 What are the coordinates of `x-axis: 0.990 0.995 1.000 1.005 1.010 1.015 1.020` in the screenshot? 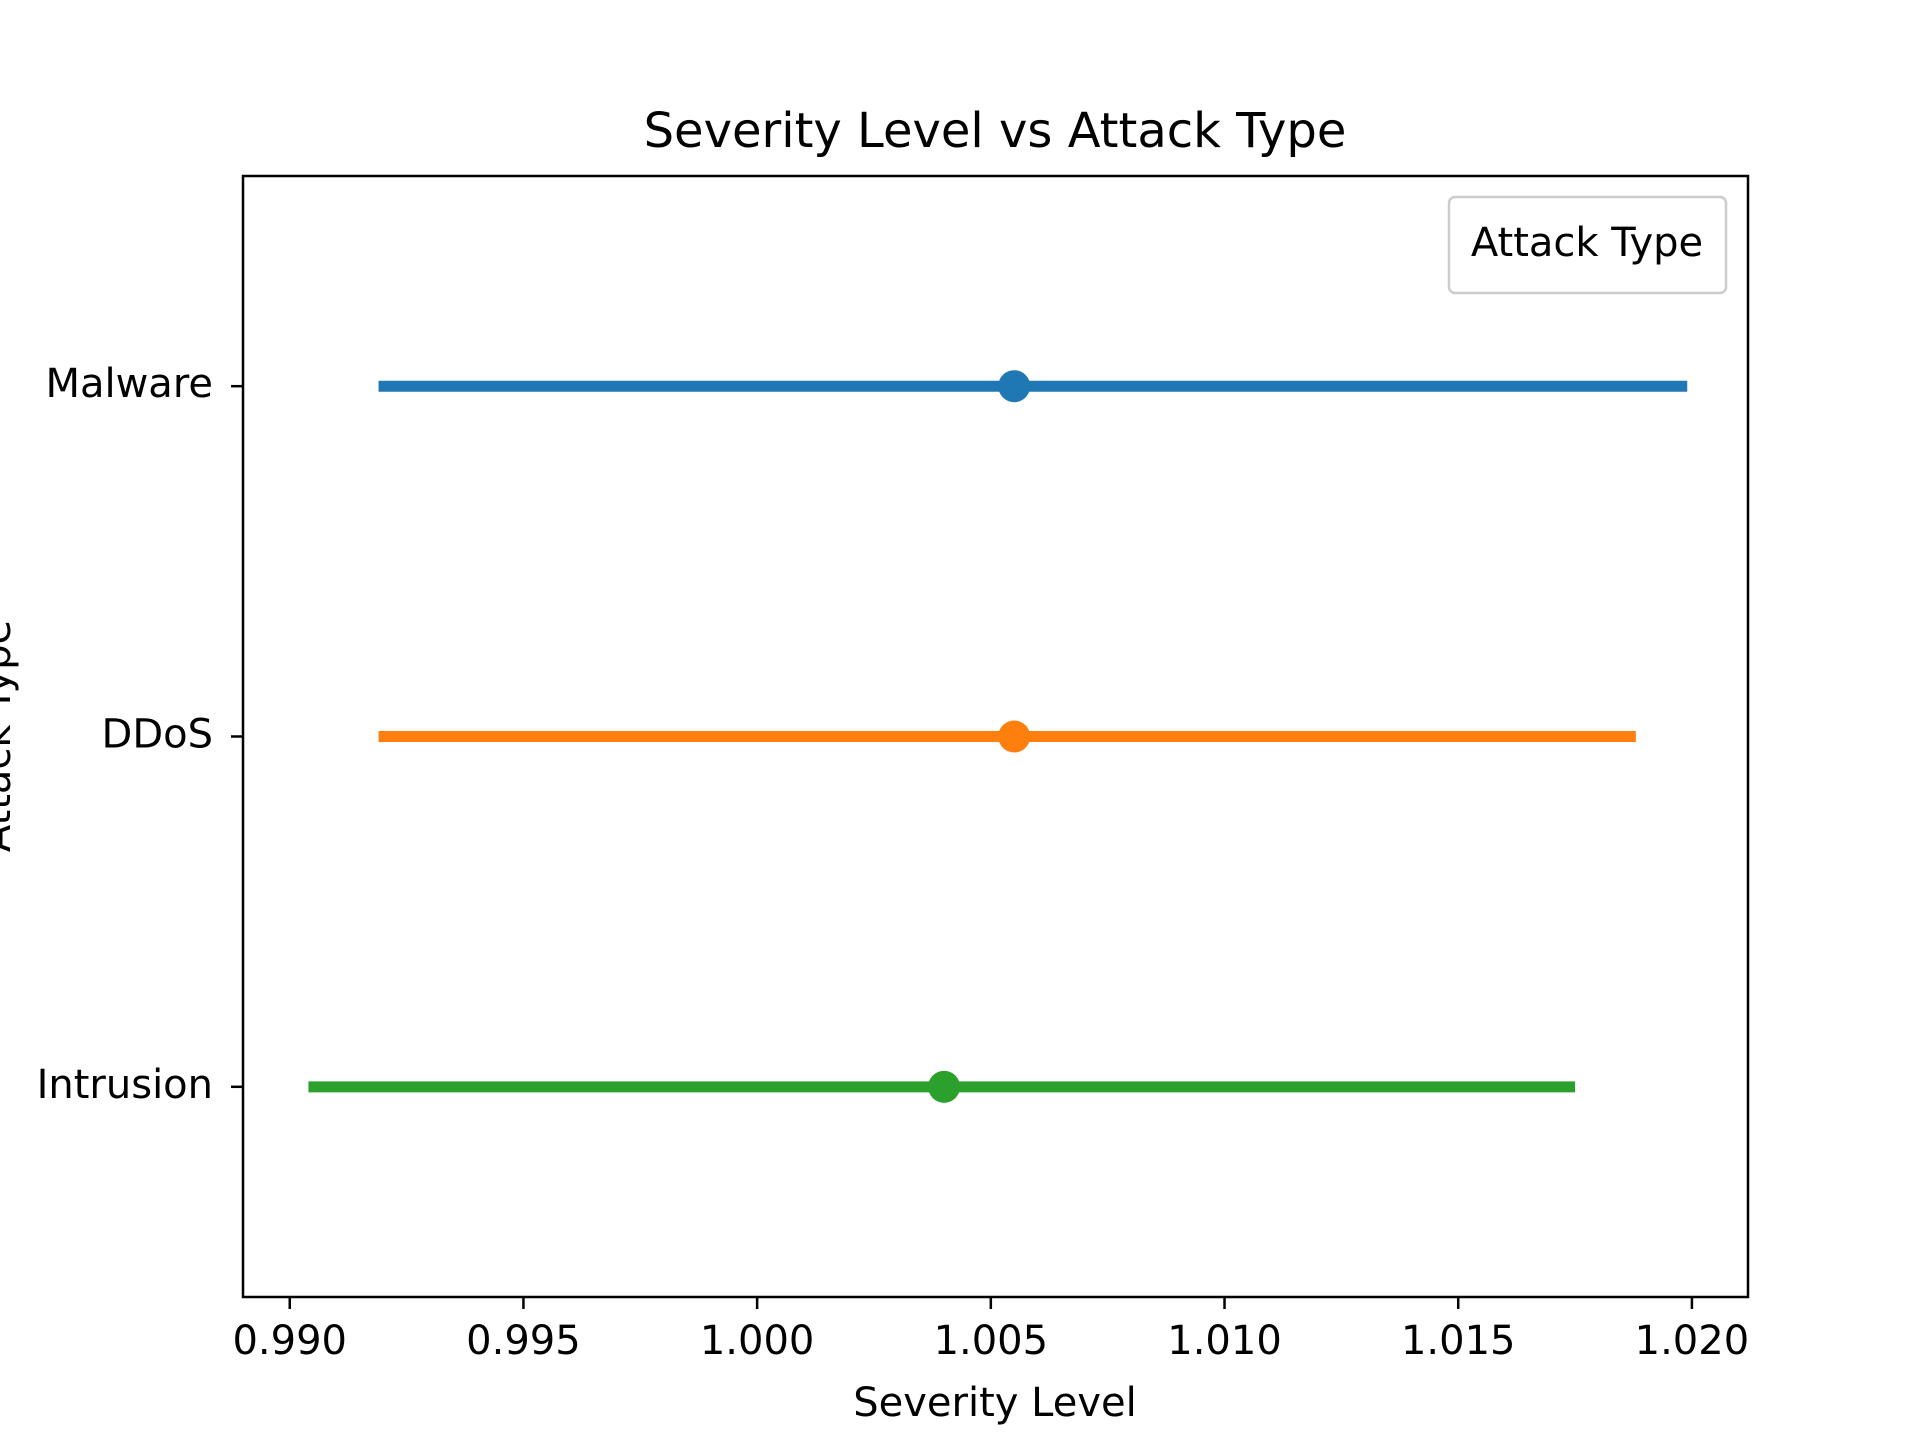 It's located at (990, 1330).